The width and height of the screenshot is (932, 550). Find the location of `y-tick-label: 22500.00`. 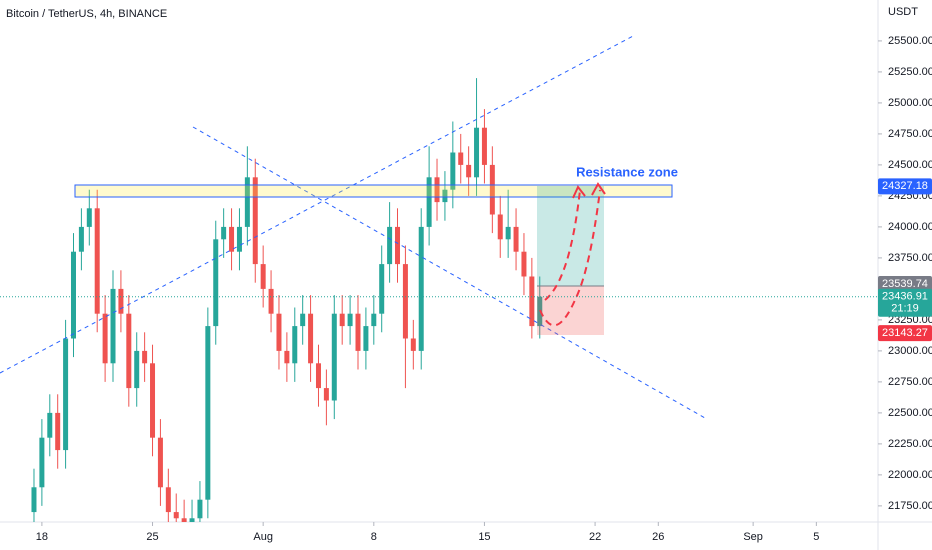

y-tick-label: 22500.00 is located at coordinates (910, 413).